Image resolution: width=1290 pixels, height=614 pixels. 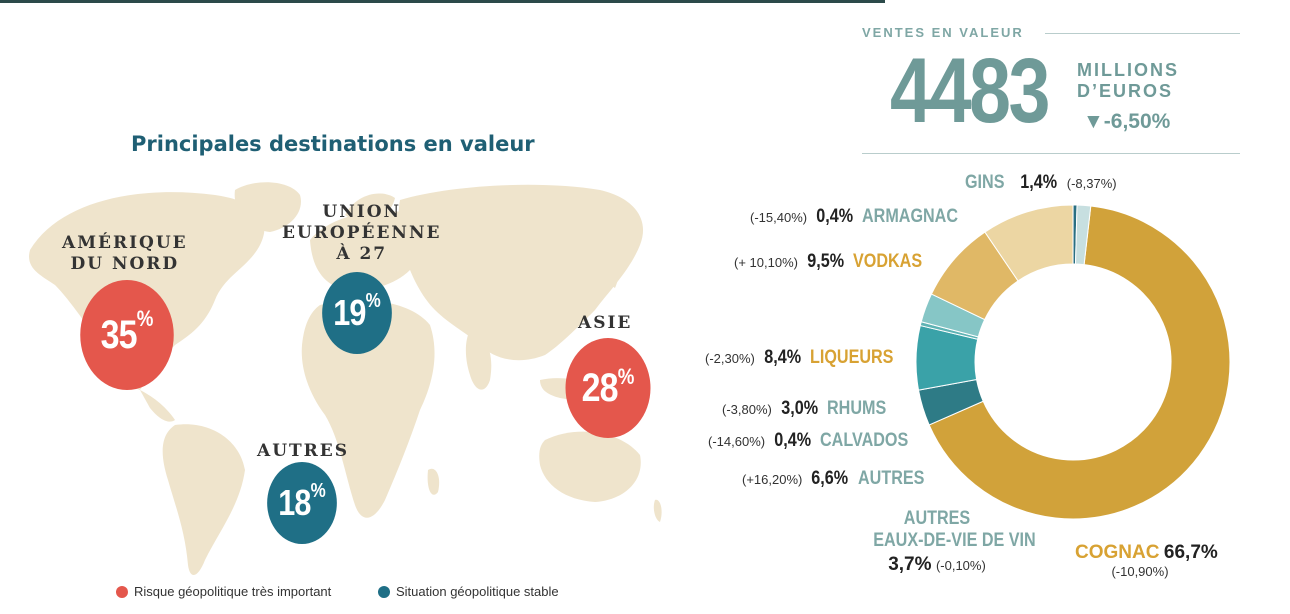 What do you see at coordinates (362, 233) in the screenshot?
I see `region-label-eu27: UNION EUROPÉENNE À 27` at bounding box center [362, 233].